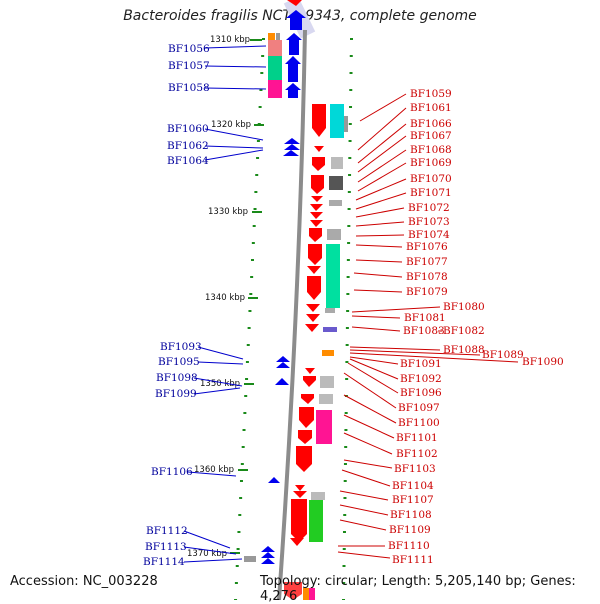  Describe the element at coordinates (543, 362) in the screenshot. I see `gene-label: BF1090` at that location.